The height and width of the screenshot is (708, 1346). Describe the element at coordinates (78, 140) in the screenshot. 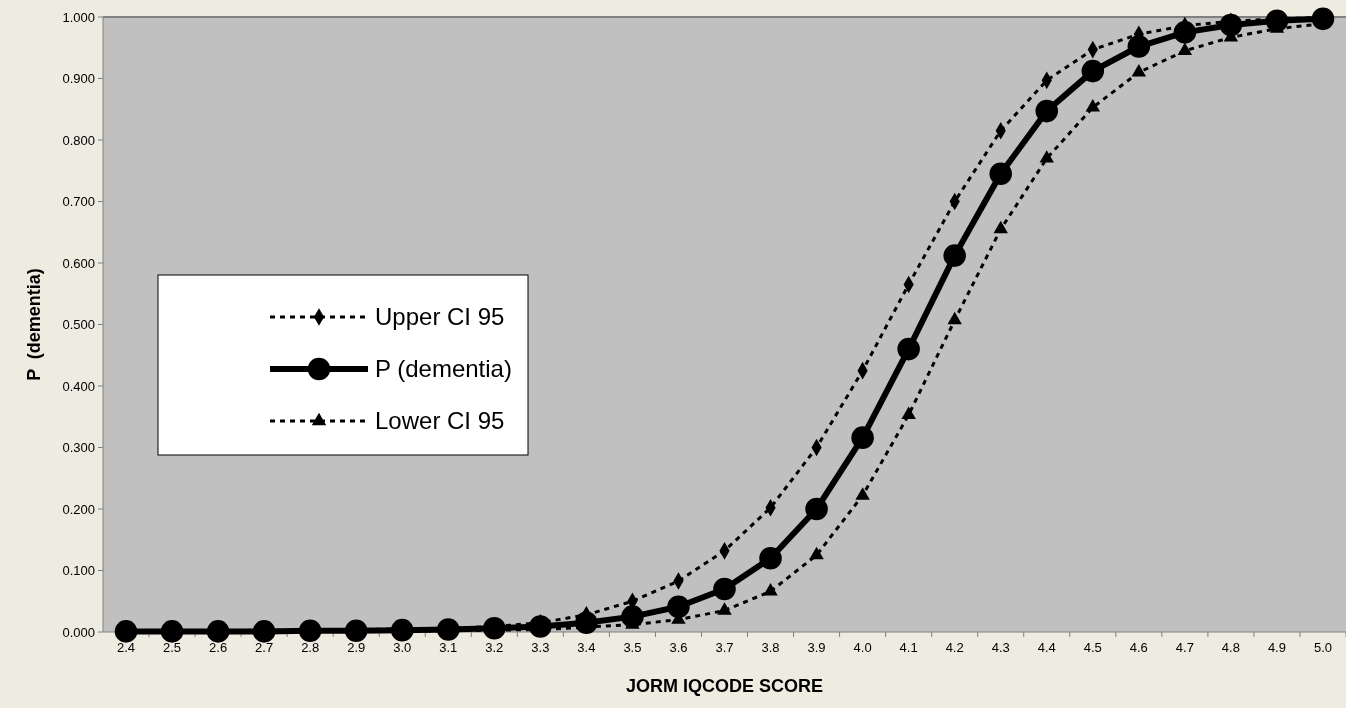

I see `y-tick-label: 0.800` at that location.